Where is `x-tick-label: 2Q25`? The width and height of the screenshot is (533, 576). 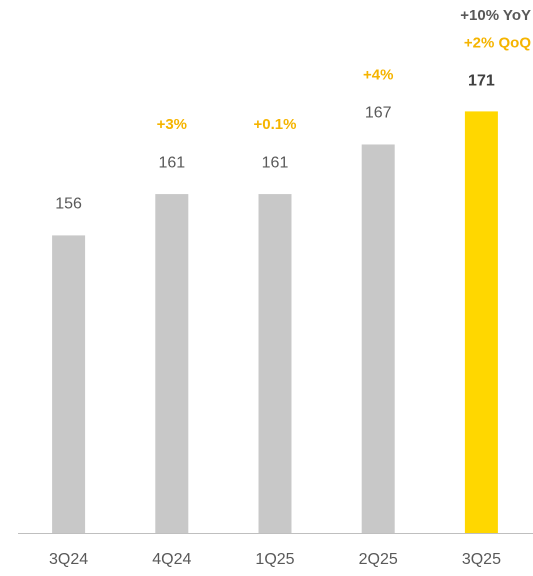
x-tick-label: 2Q25 is located at coordinates (378, 559).